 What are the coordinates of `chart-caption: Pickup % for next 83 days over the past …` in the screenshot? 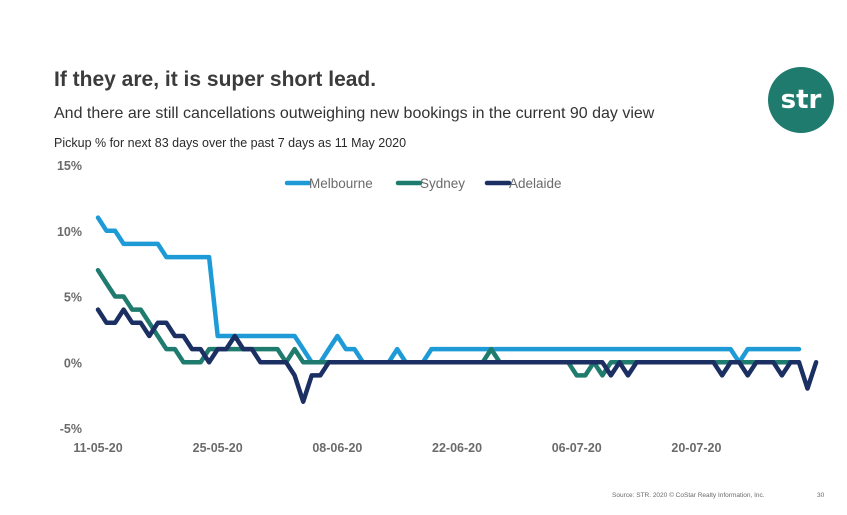 It's located at (230, 143).